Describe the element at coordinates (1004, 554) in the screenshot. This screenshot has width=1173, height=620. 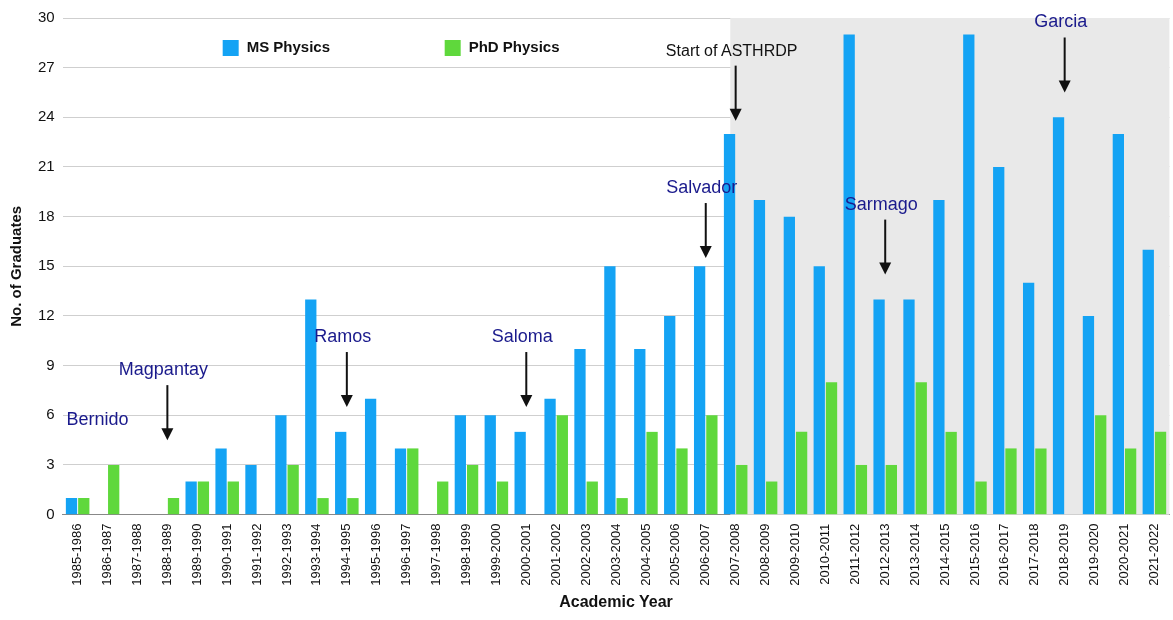
I see `x-tick-label: 2016-2017` at that location.